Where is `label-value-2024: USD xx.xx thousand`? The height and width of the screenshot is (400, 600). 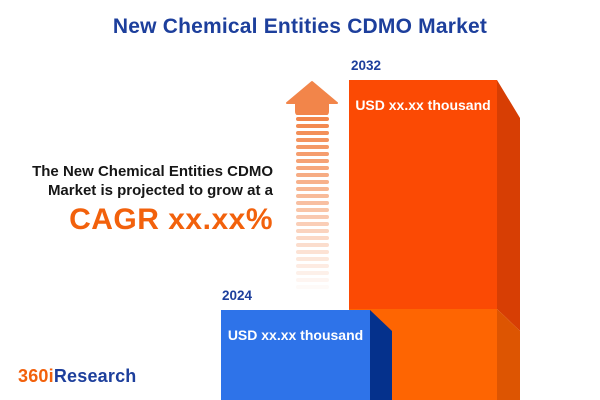
label-value-2024: USD xx.xx thousand is located at coordinates (295, 335).